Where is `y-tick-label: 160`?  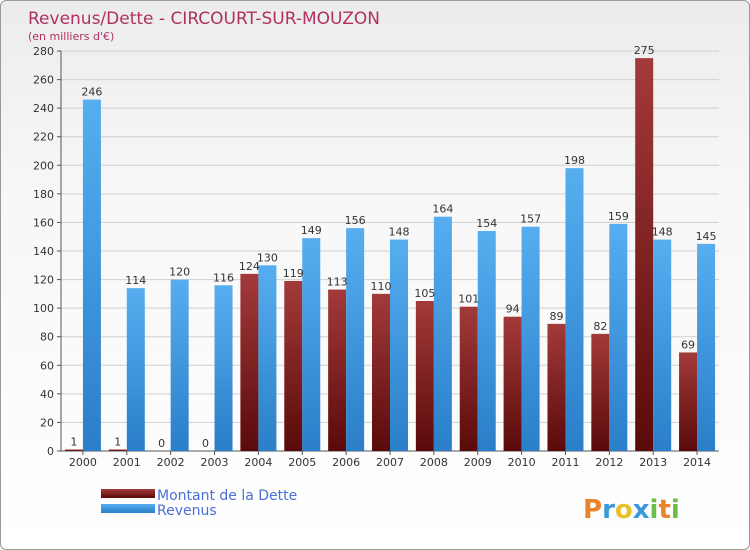
y-tick-label: 160 is located at coordinates (43, 222).